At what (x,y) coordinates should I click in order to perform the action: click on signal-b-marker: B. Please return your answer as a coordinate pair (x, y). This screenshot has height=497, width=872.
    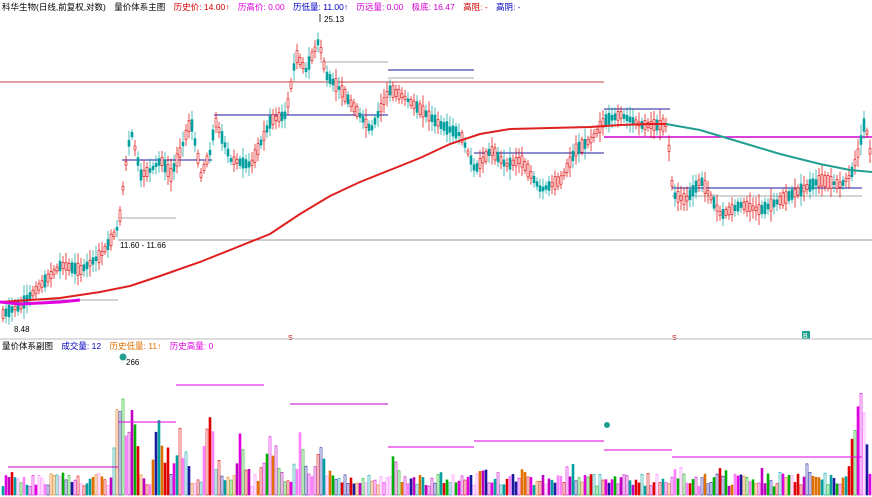
    Looking at the image, I should click on (805, 336).